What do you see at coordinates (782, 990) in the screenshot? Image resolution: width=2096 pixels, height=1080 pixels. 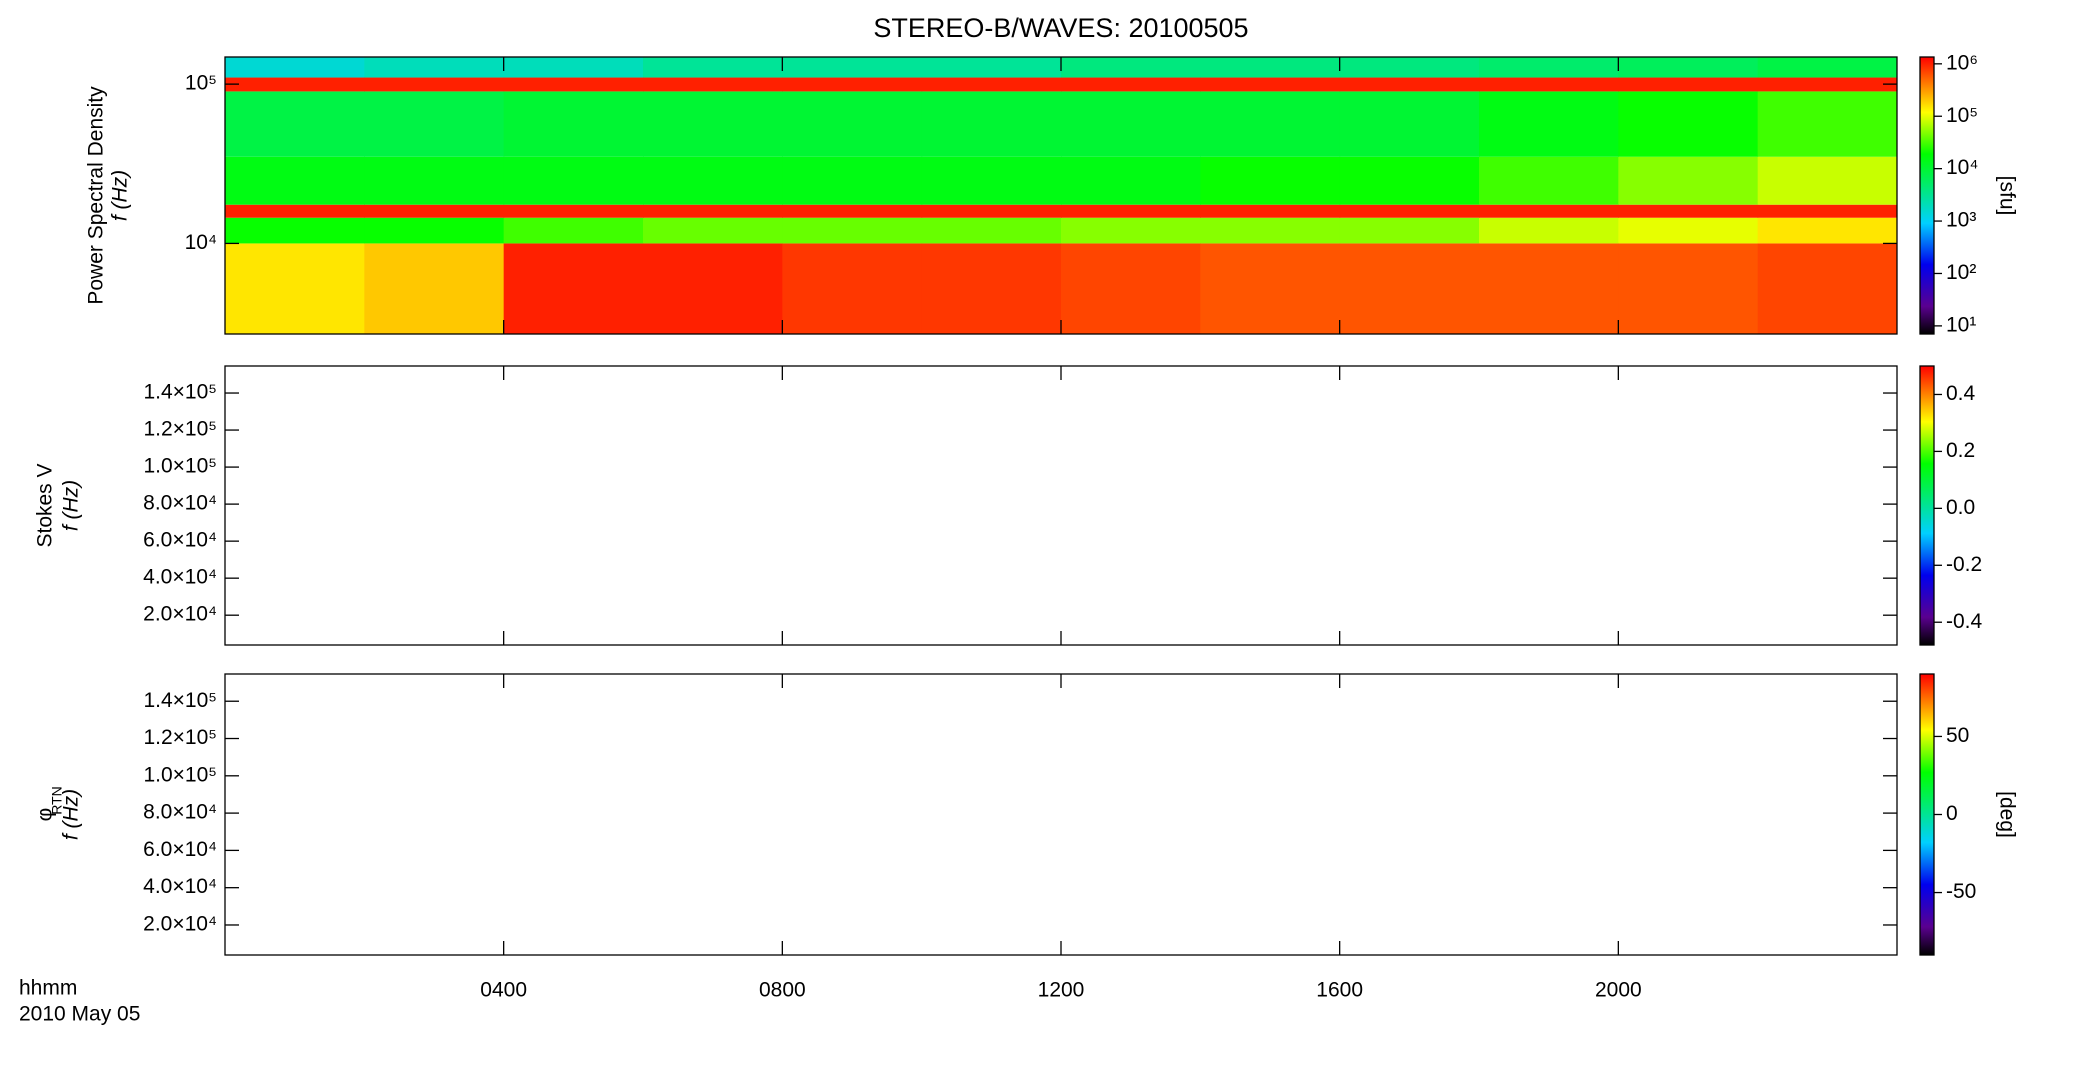 I see `x-tick-label: 0800` at bounding box center [782, 990].